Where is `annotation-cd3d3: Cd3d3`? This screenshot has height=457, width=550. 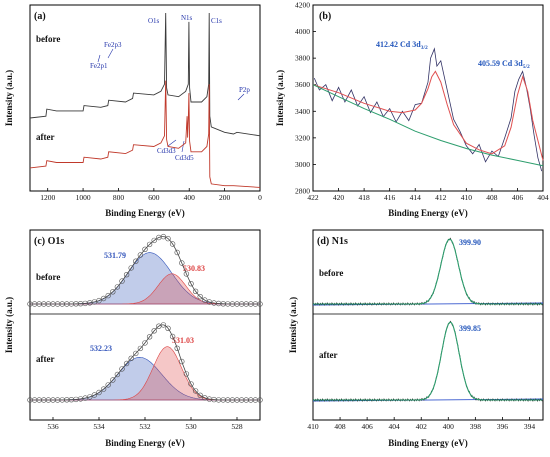
annotation-cd3d3: Cd3d3 is located at coordinates (166, 151).